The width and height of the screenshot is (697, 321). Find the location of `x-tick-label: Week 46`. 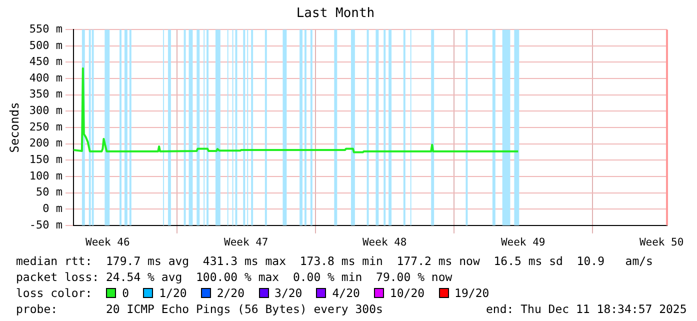

x-tick-label: Week 46 is located at coordinates (108, 242).